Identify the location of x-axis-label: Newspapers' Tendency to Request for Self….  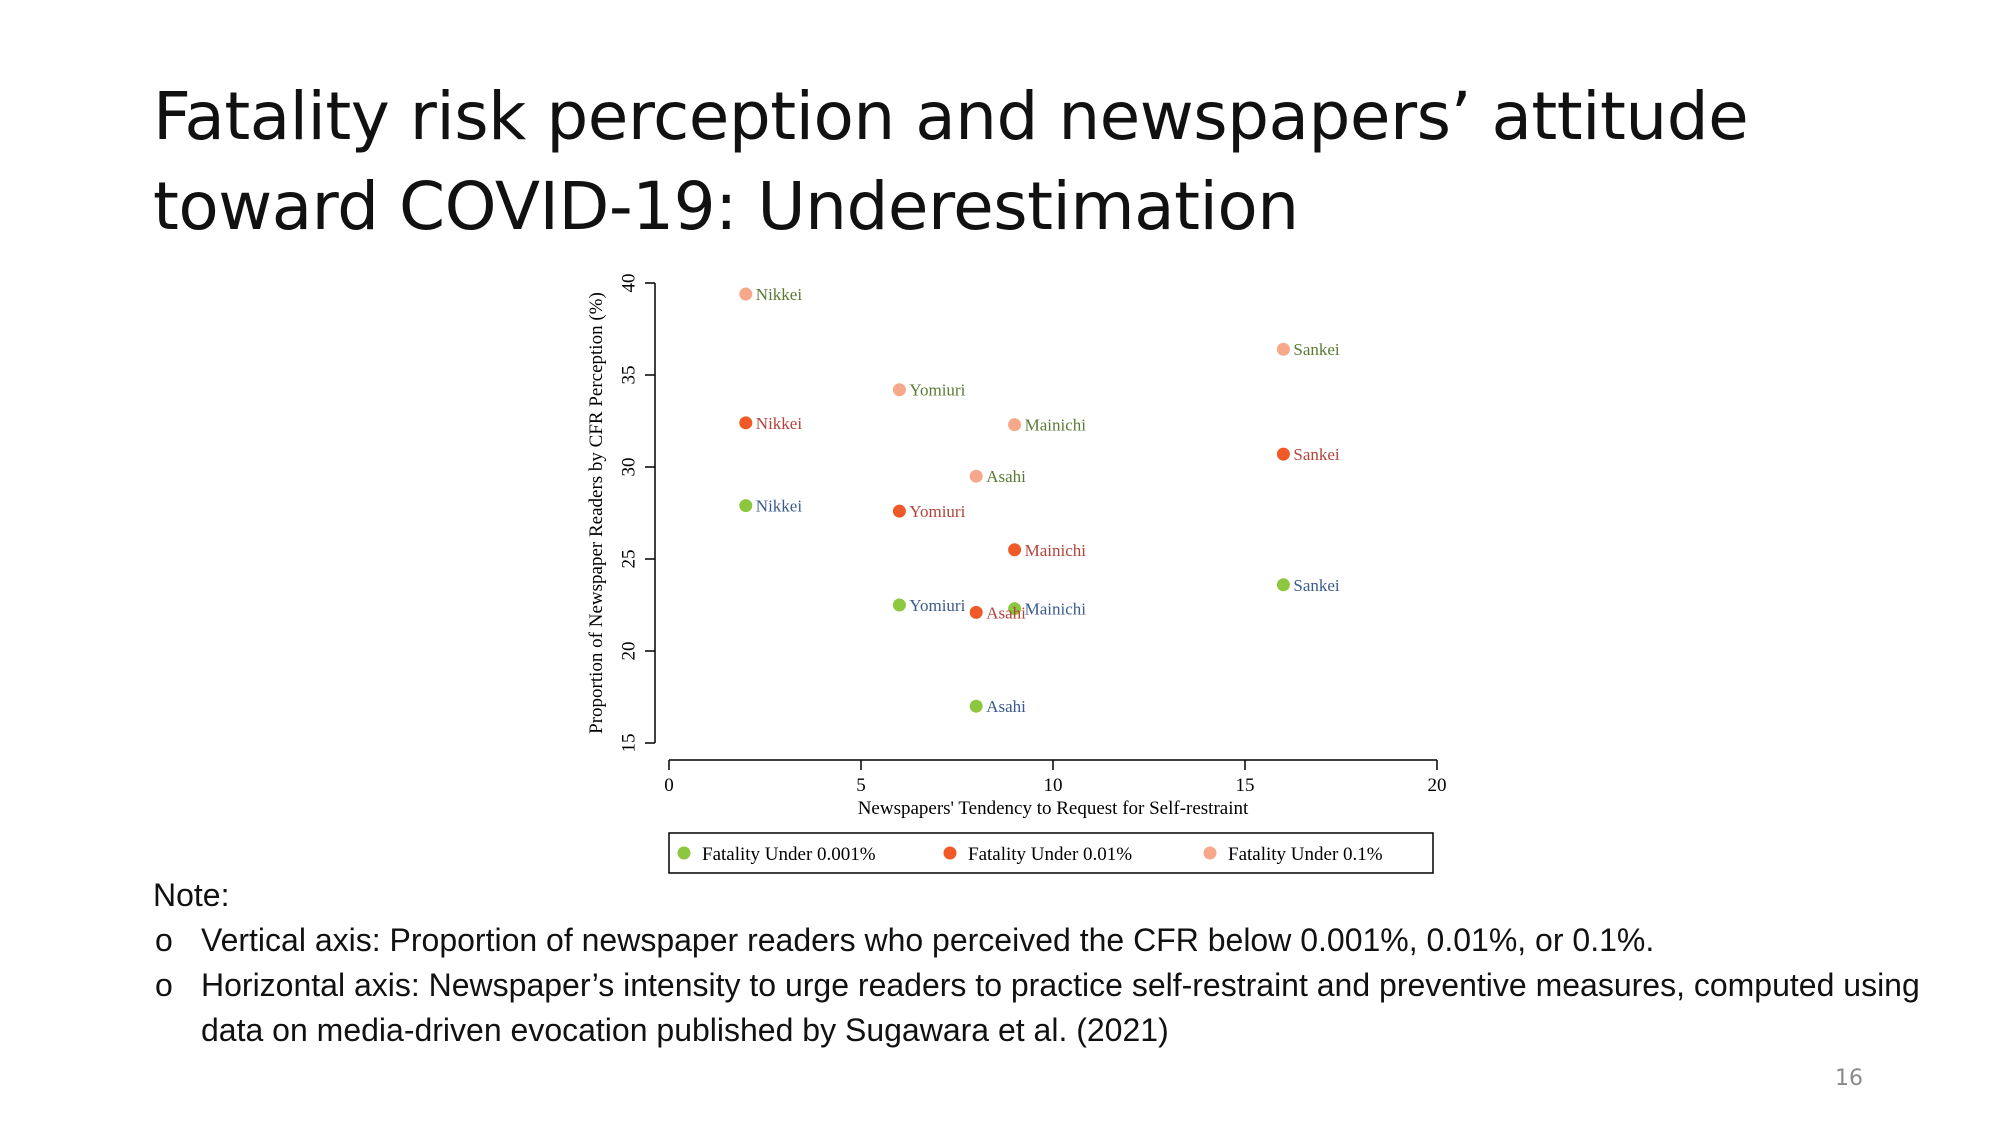
(1053, 808).